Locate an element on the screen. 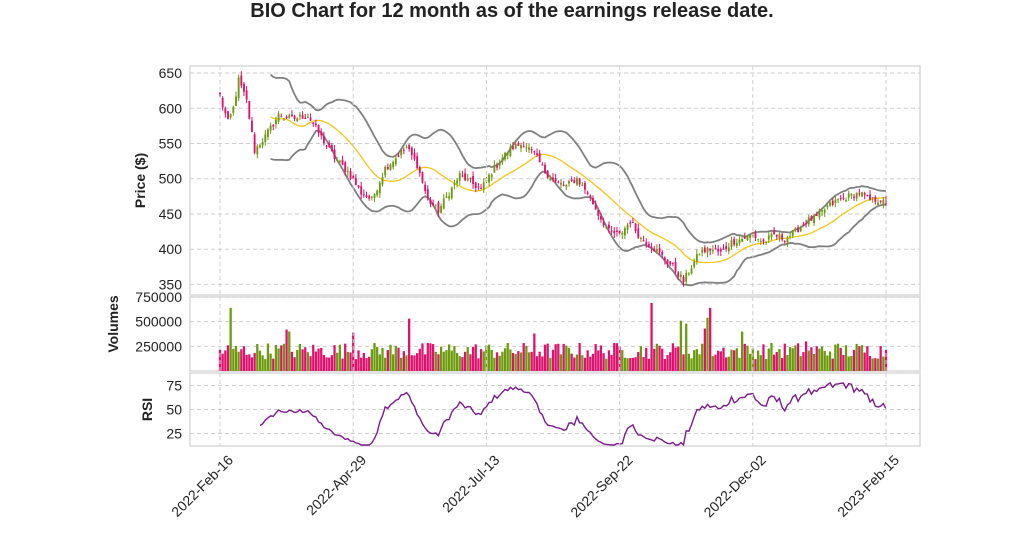 This screenshot has width=1024, height=546. volume-axis-title: Volumes is located at coordinates (113, 324).